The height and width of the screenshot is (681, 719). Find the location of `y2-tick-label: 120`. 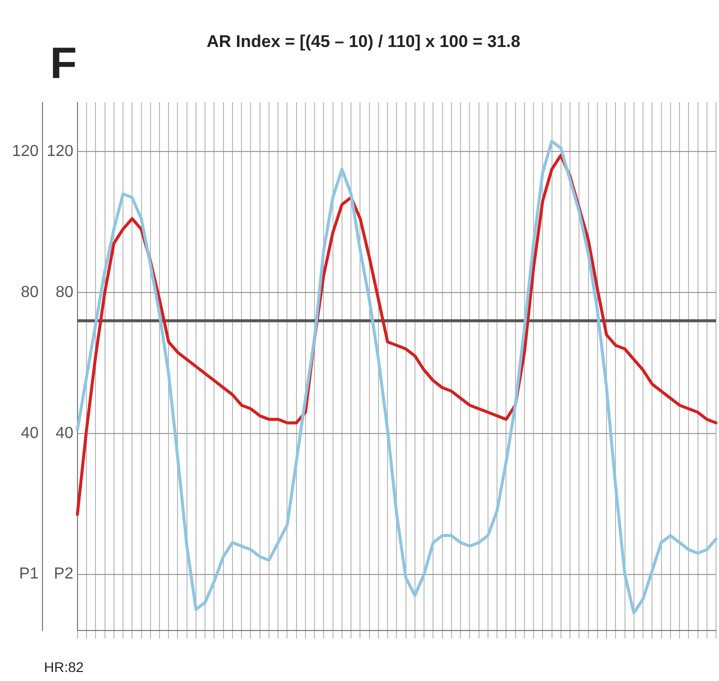

y2-tick-label: 120 is located at coordinates (60, 151).